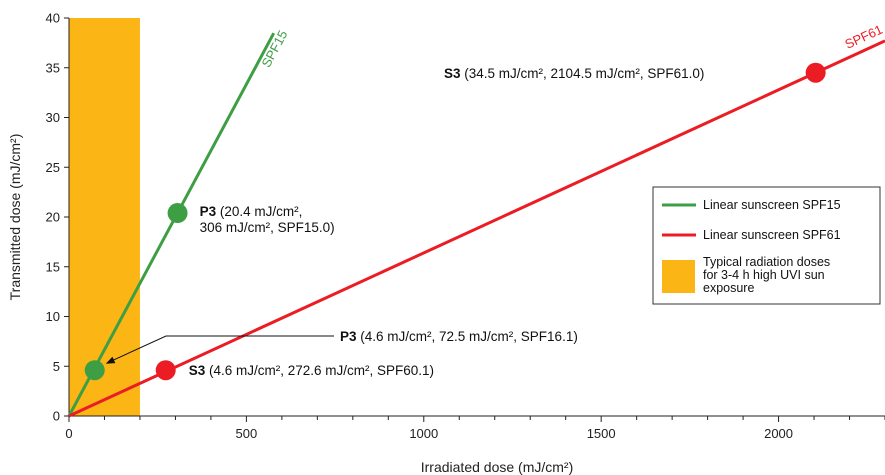 The height and width of the screenshot is (475, 885). I want to click on annotation-values: (4.6 mJ/cm², 72.5 mJ/cm², SPF16.1), so click(469, 336).